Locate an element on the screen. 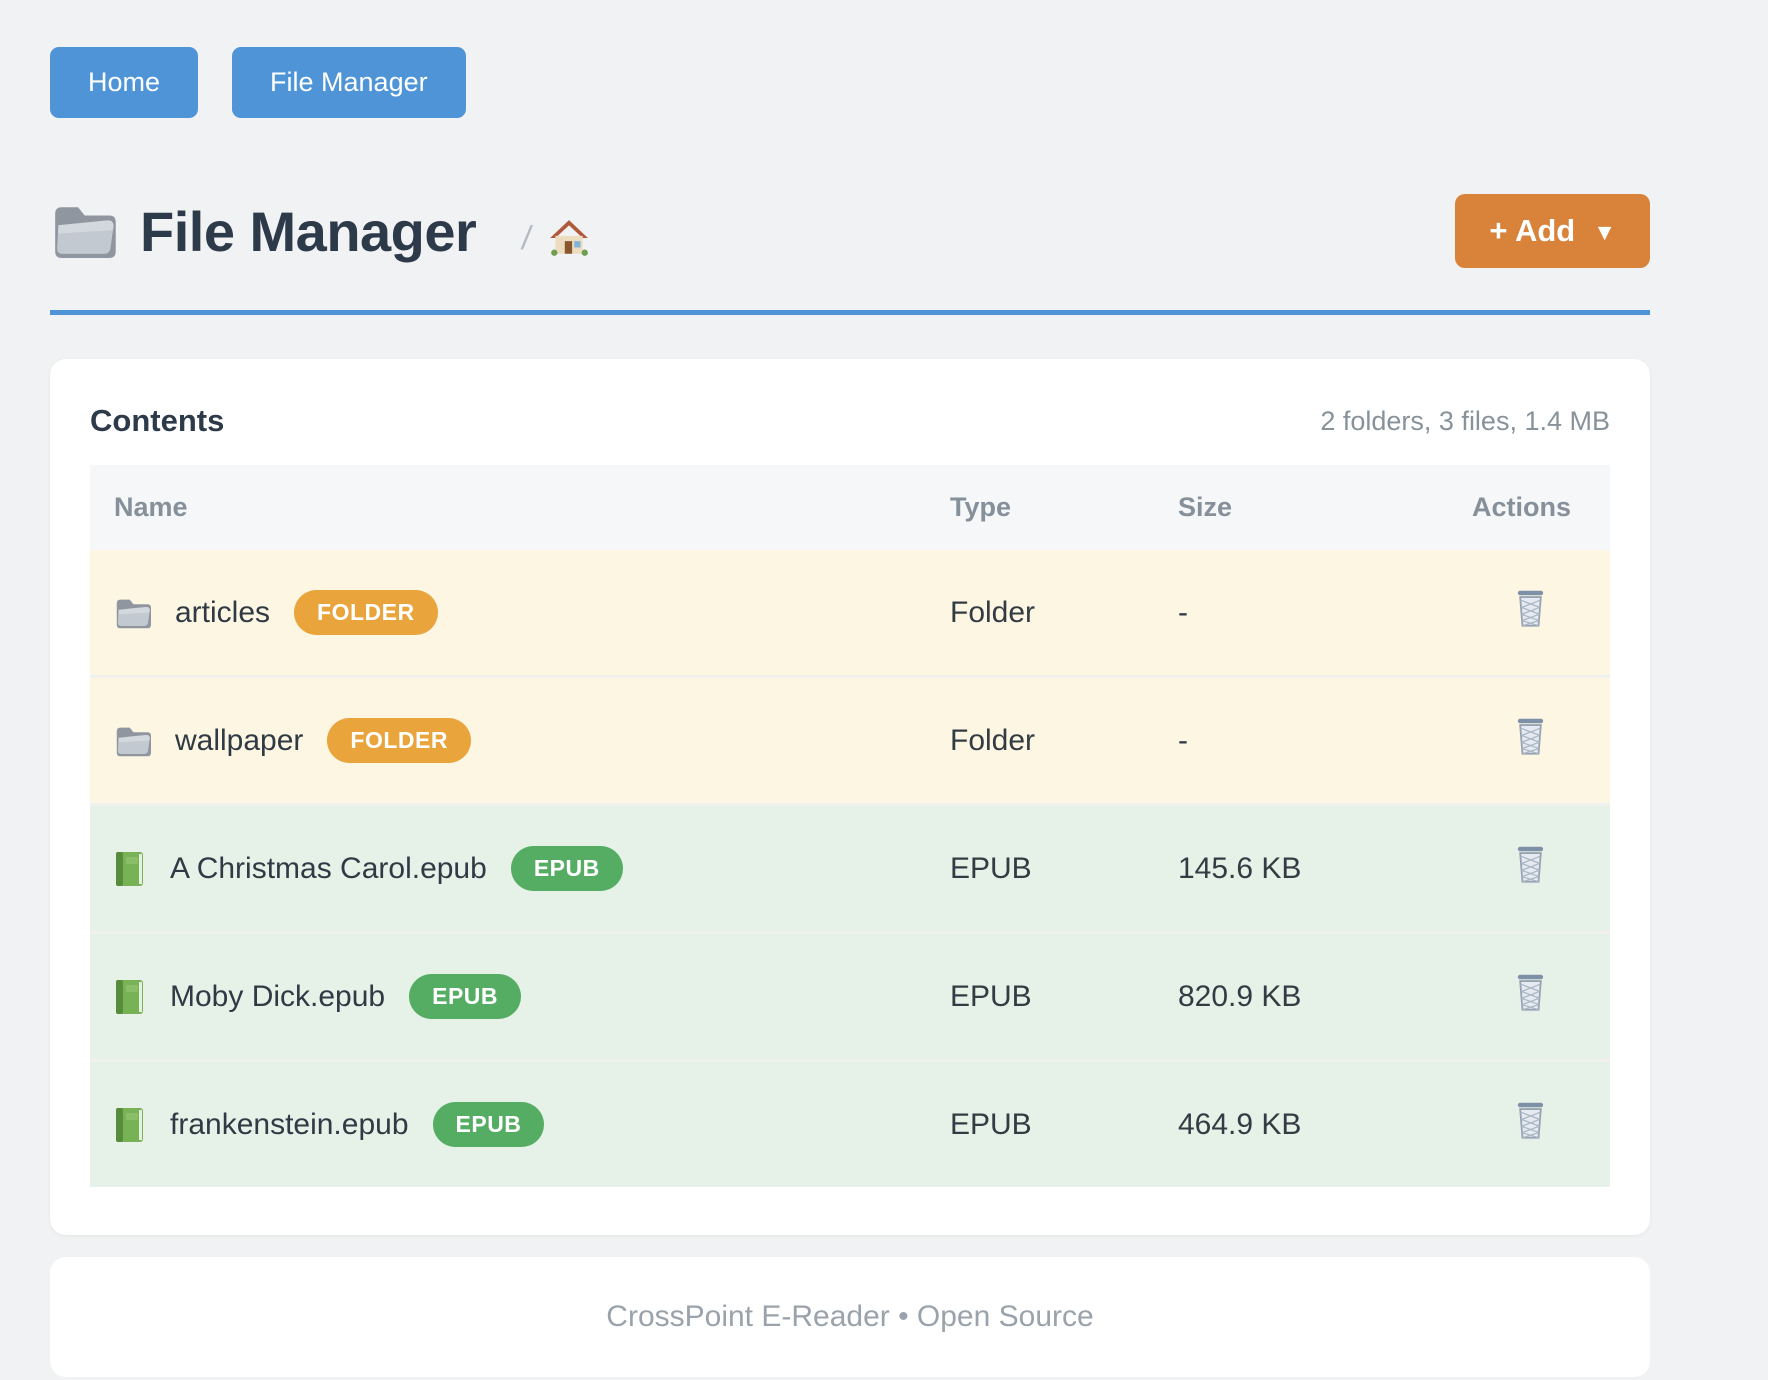  table-row: frankenstein.epub EPUB EPUB 464.9 KB is located at coordinates (850, 1123).